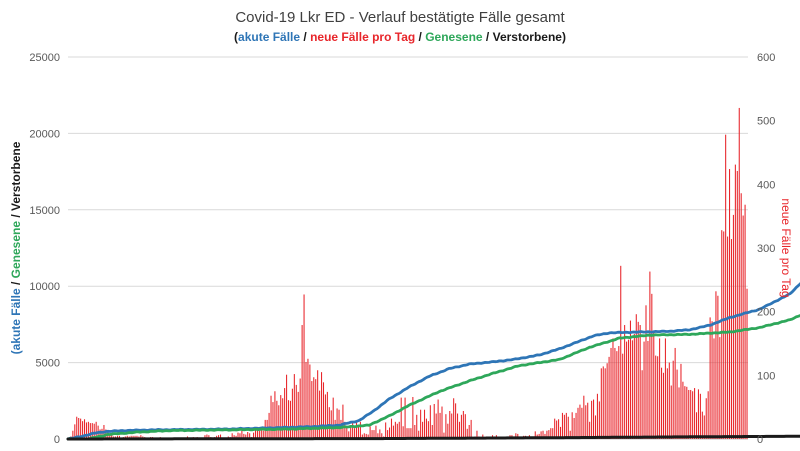 The image size is (800, 451). Describe the element at coordinates (57, 440) in the screenshot. I see `y-left-tick-label: 0` at that location.